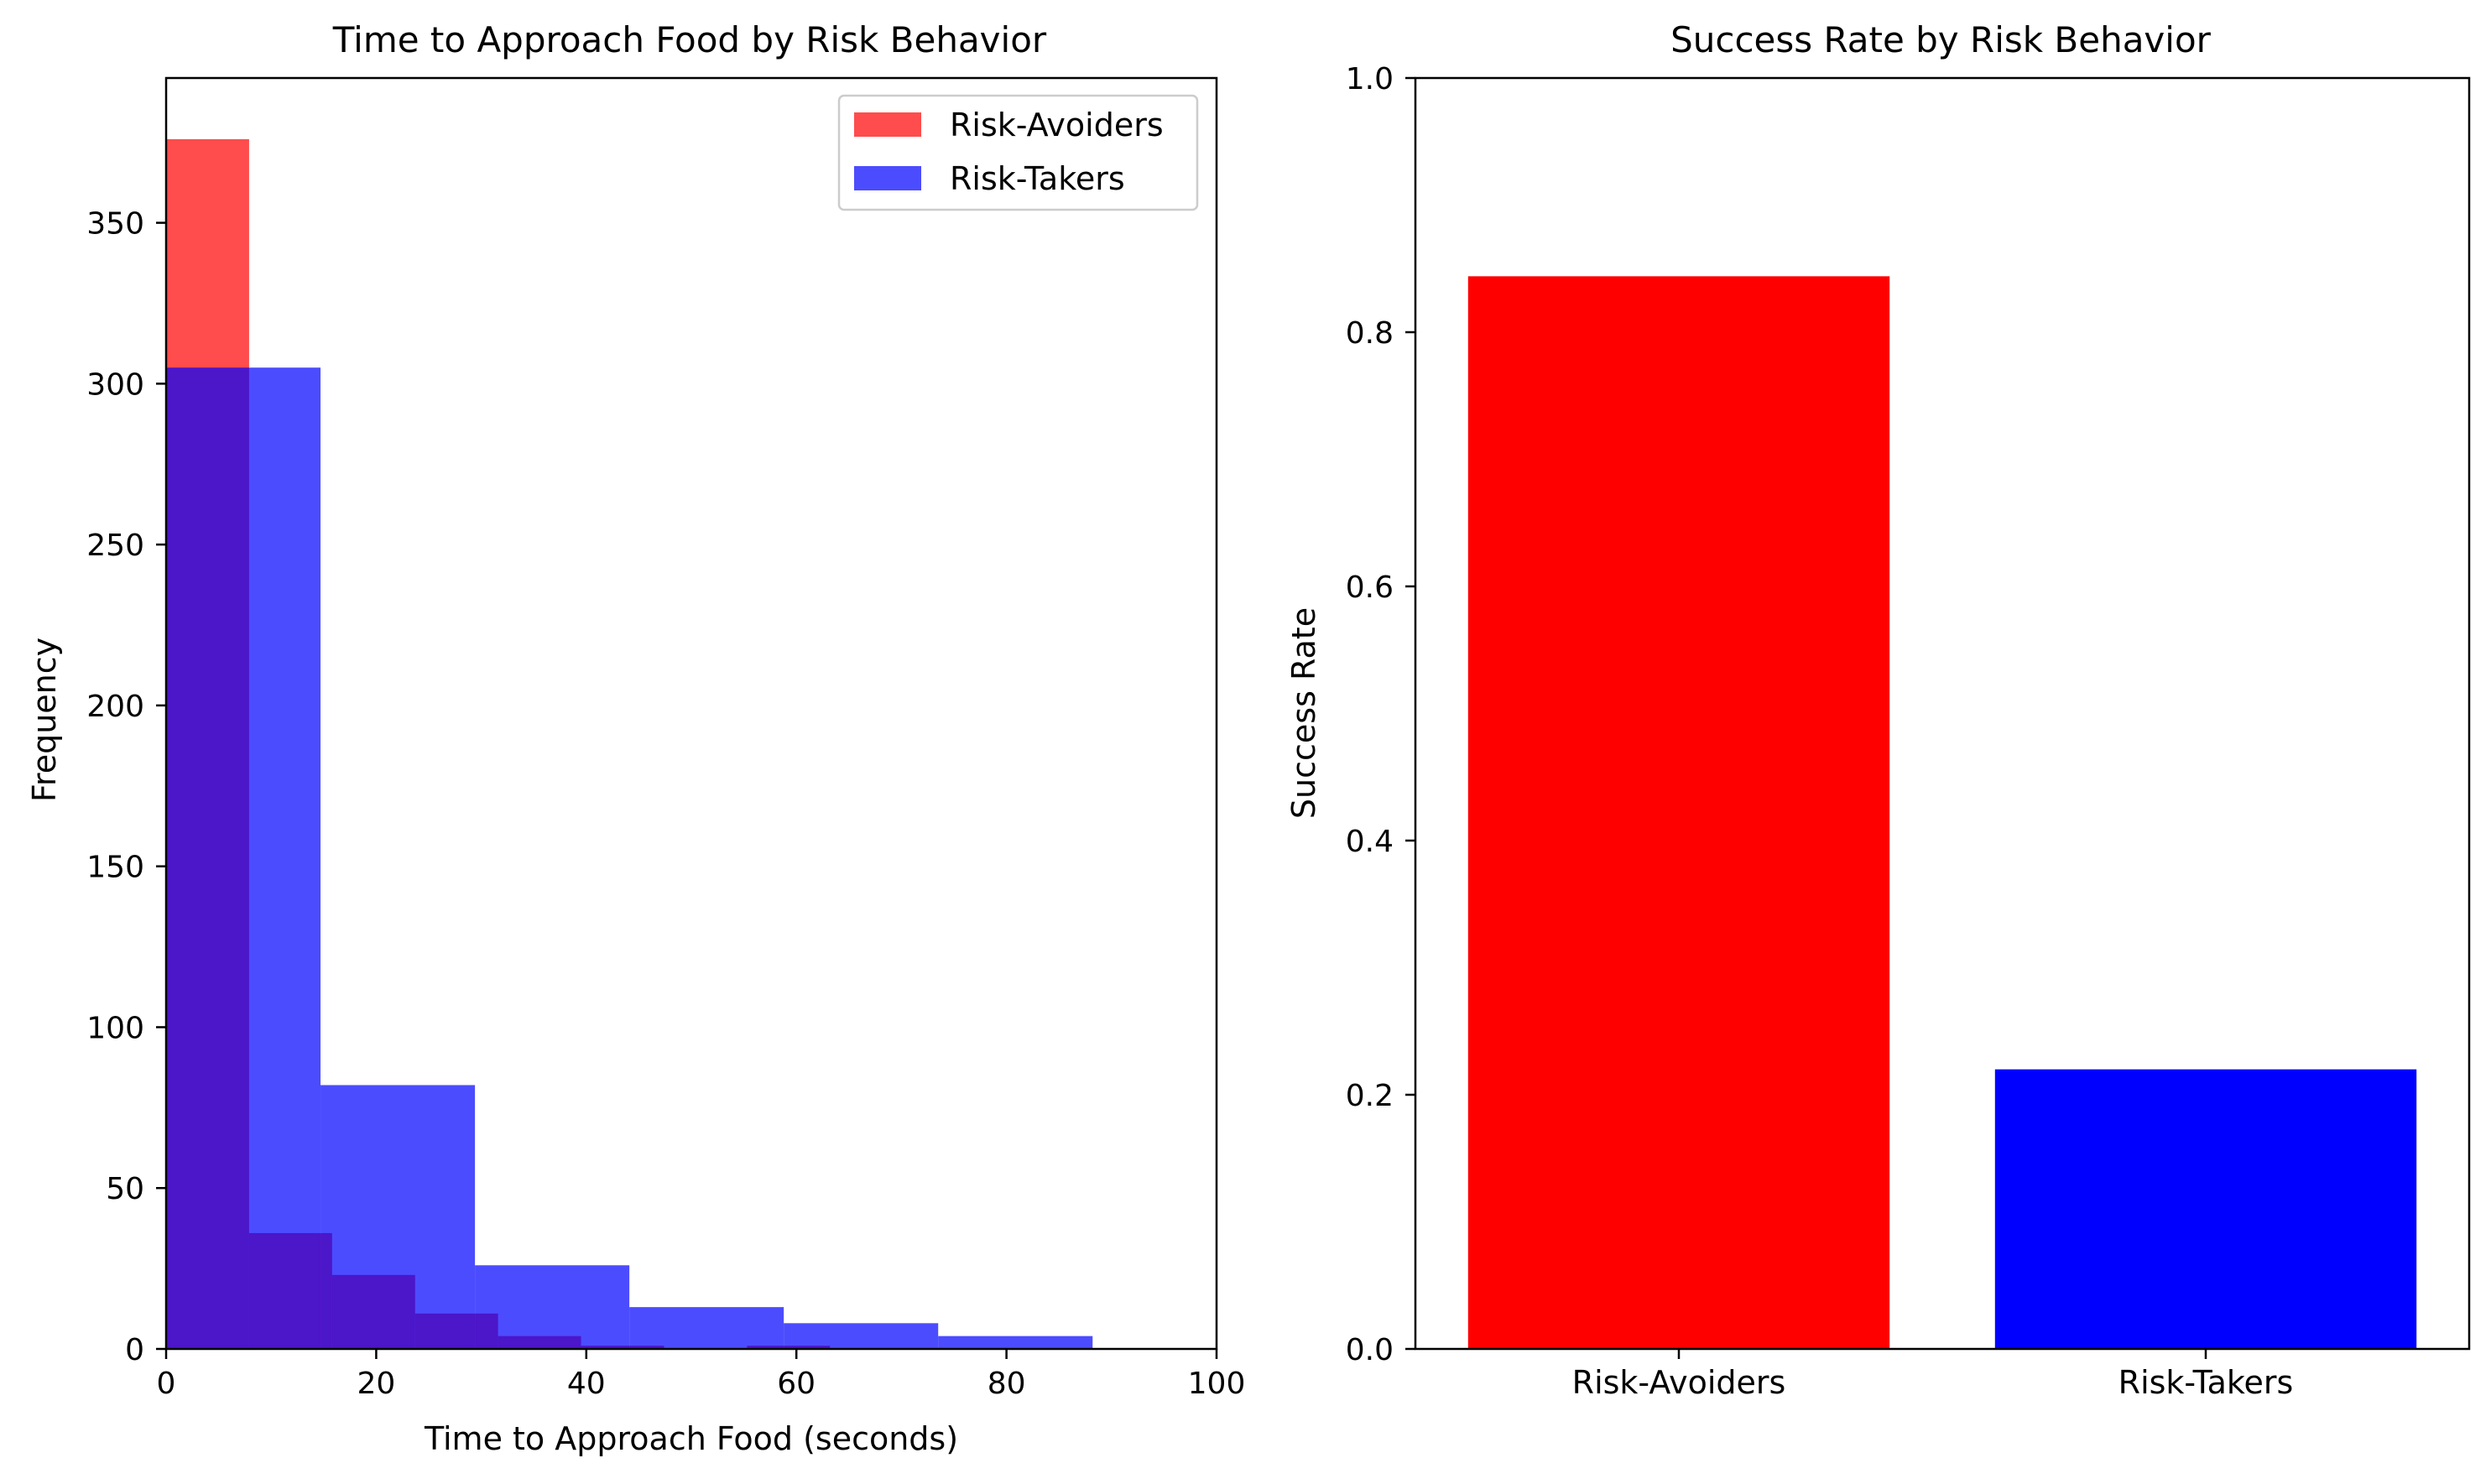 The width and height of the screenshot is (2491, 1484). What do you see at coordinates (1370, 842) in the screenshot?
I see `bar-y-tick-label-2: 0.4` at bounding box center [1370, 842].